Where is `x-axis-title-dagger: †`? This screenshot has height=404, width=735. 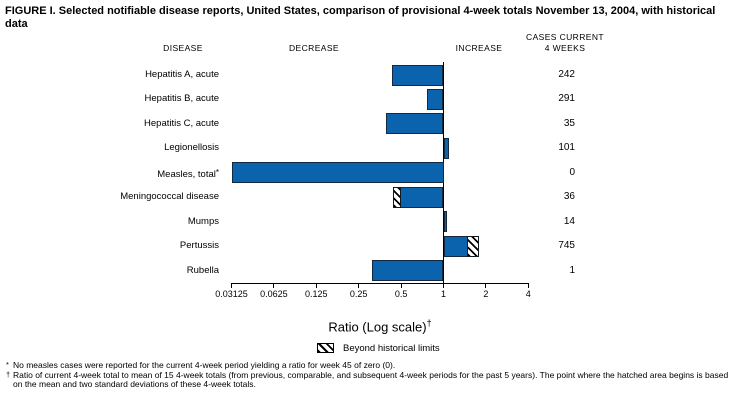
x-axis-title-dagger: † is located at coordinates (429, 323).